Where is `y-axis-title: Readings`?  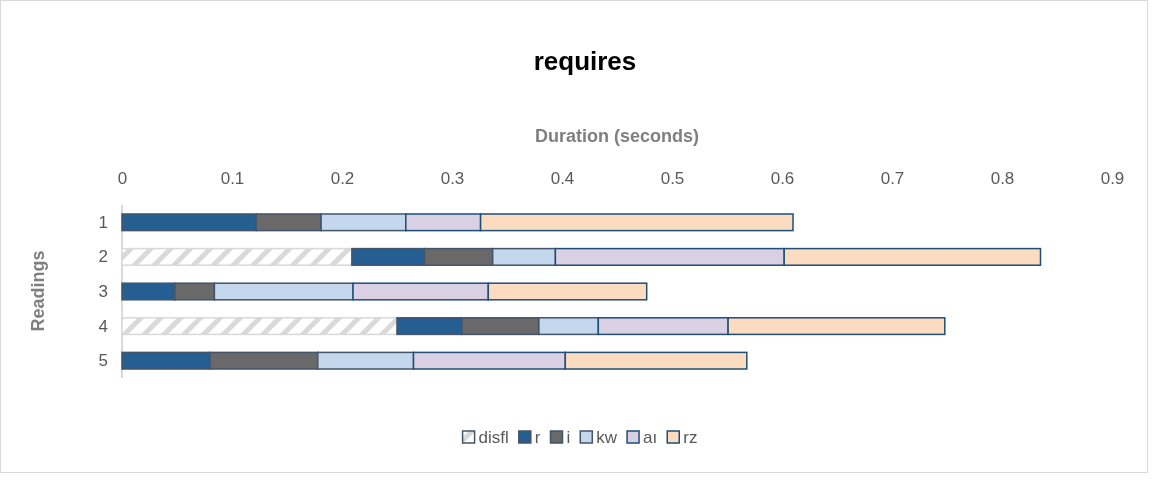
y-axis-title: Readings is located at coordinates (38, 291).